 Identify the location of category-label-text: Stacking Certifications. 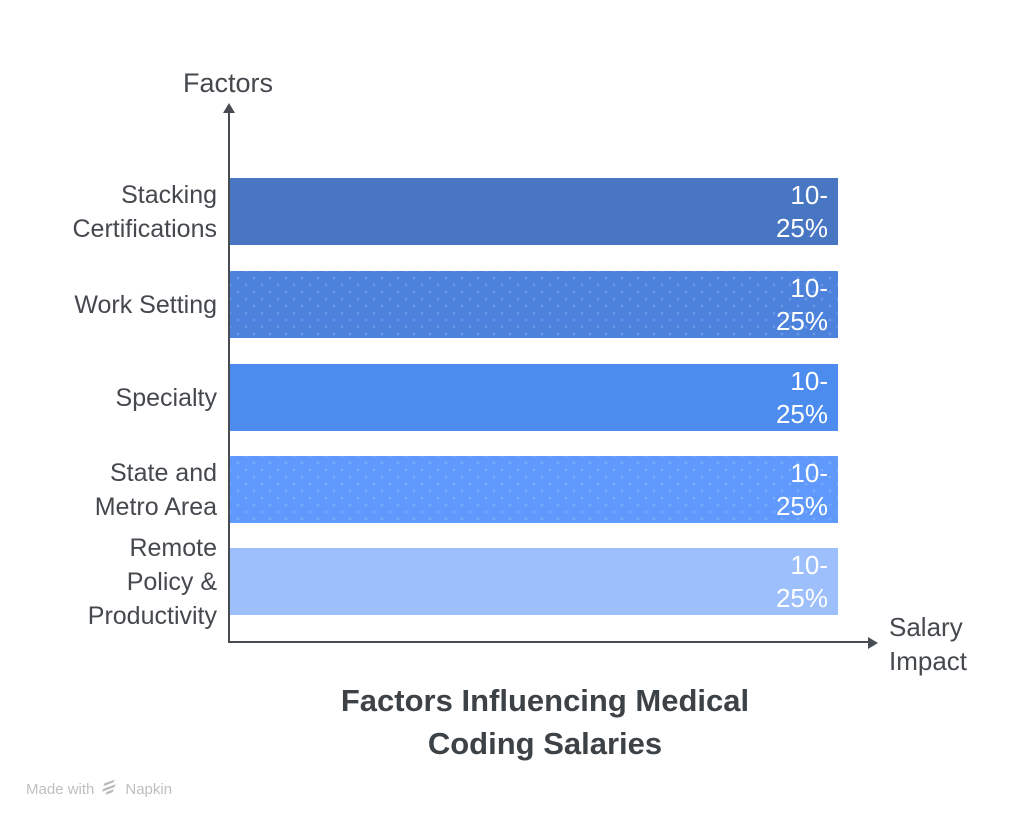
(145, 211).